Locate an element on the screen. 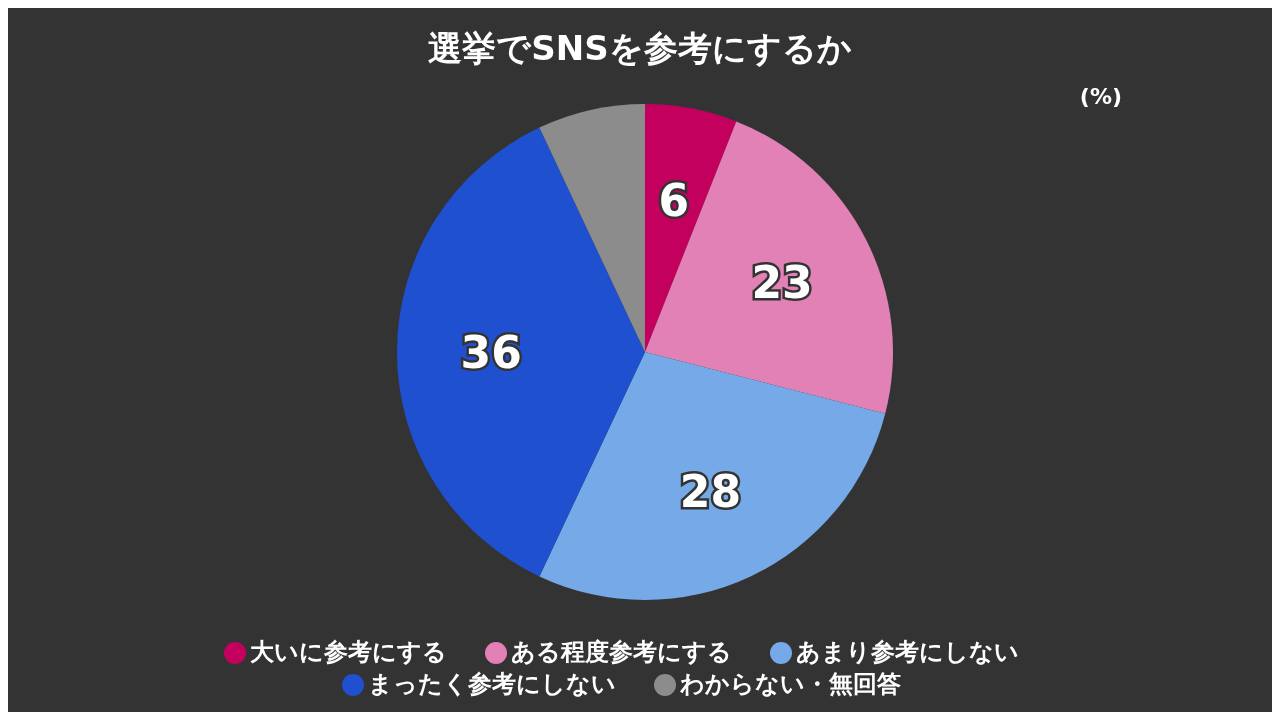 This screenshot has height=720, width=1280. legend-label: まったく参考にしない is located at coordinates (491, 684).